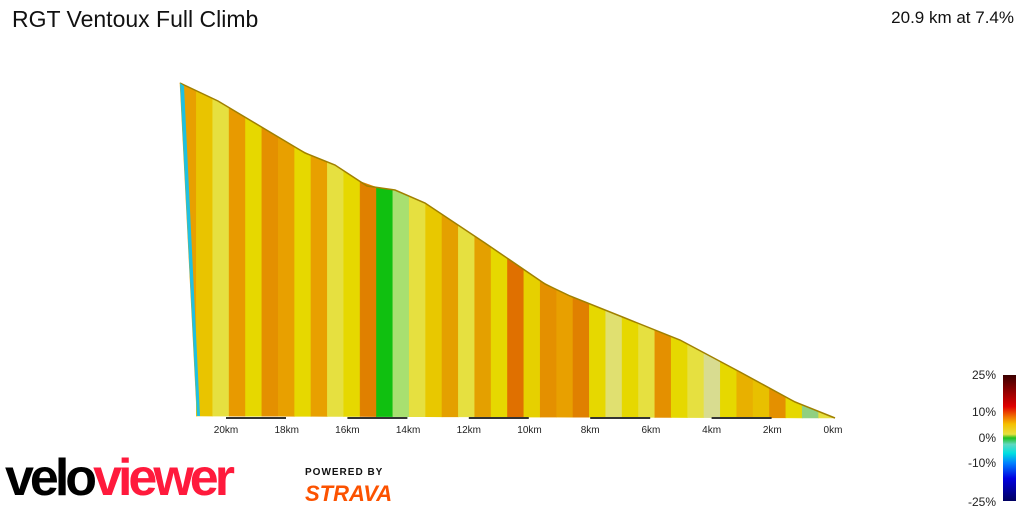 The height and width of the screenshot is (512, 1024). What do you see at coordinates (120, 478) in the screenshot?
I see `veloviewer-logo: veloviewer` at bounding box center [120, 478].